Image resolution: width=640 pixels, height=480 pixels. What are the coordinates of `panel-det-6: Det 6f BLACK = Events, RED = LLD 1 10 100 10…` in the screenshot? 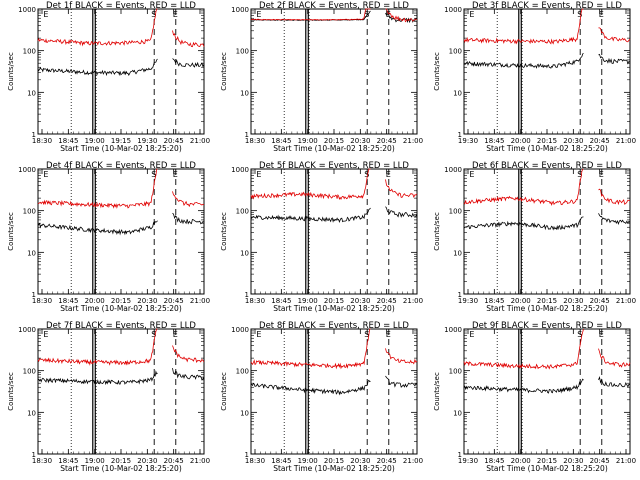 It's located at (534, 237).